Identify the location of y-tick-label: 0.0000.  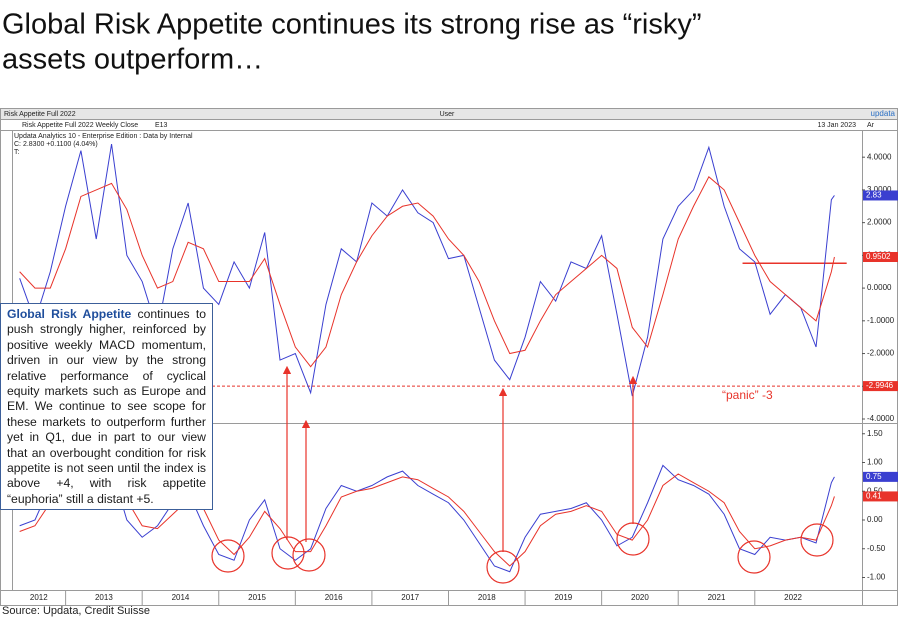
(879, 287).